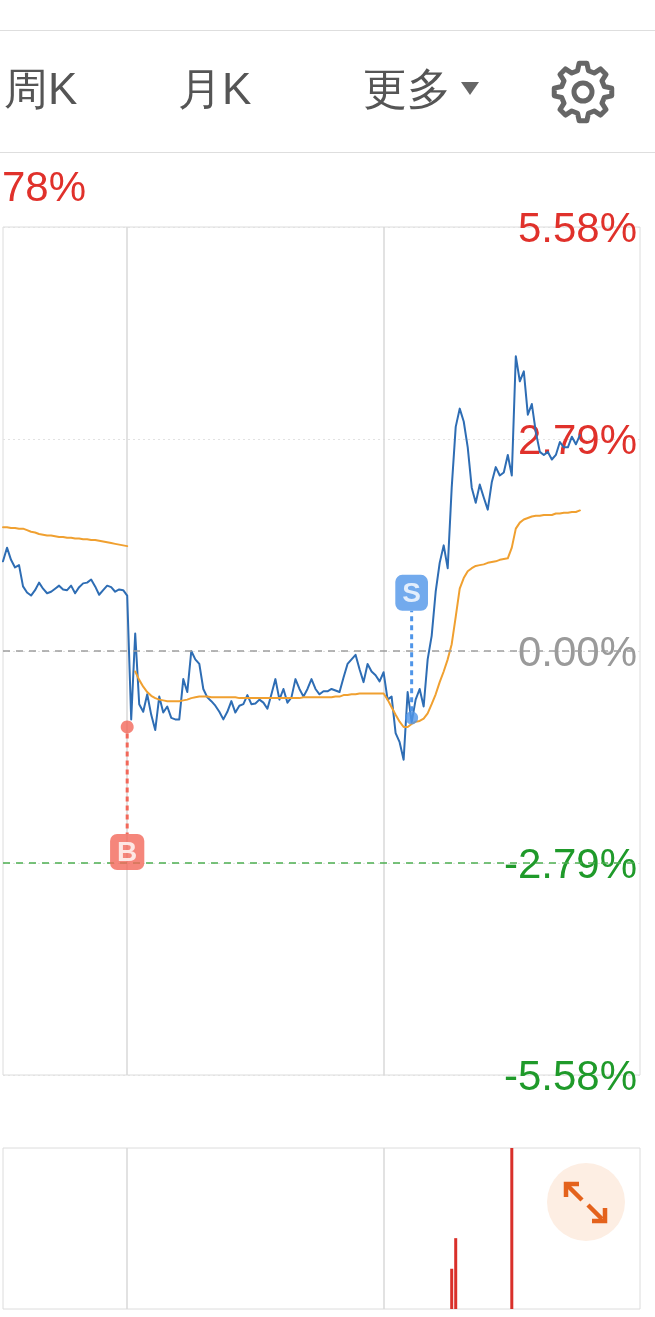 This screenshot has height=1317, width=655. Describe the element at coordinates (411, 593) in the screenshot. I see `text: S` at that location.